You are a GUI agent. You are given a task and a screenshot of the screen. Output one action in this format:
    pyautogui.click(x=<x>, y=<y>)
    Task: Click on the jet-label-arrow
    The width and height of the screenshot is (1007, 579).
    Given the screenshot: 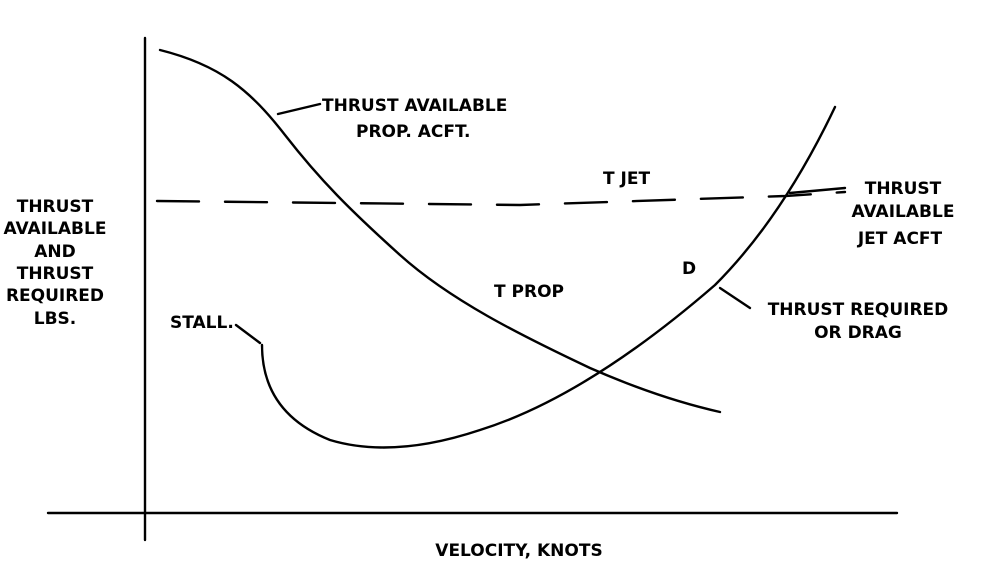 What is the action you would take?
    pyautogui.click(x=817, y=190)
    